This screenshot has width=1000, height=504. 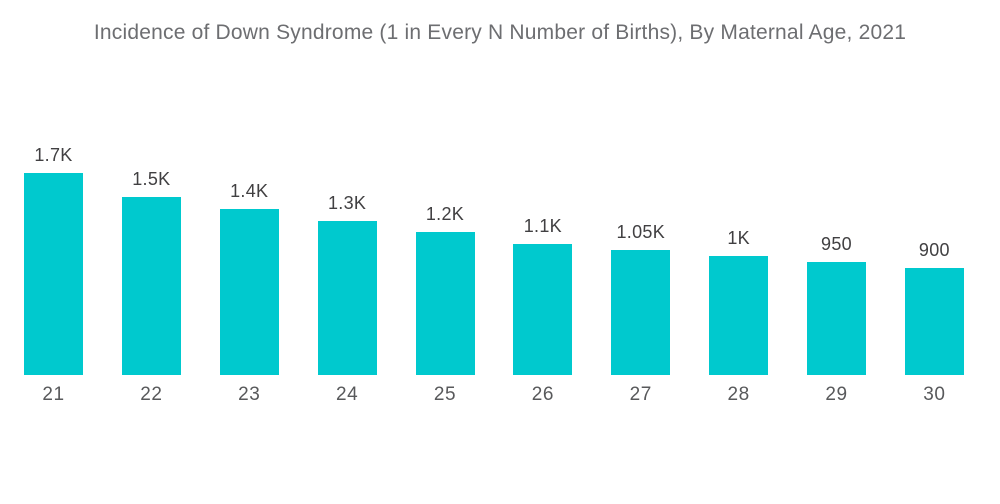 I want to click on bar-column: 1.05K 27, so click(x=641, y=275).